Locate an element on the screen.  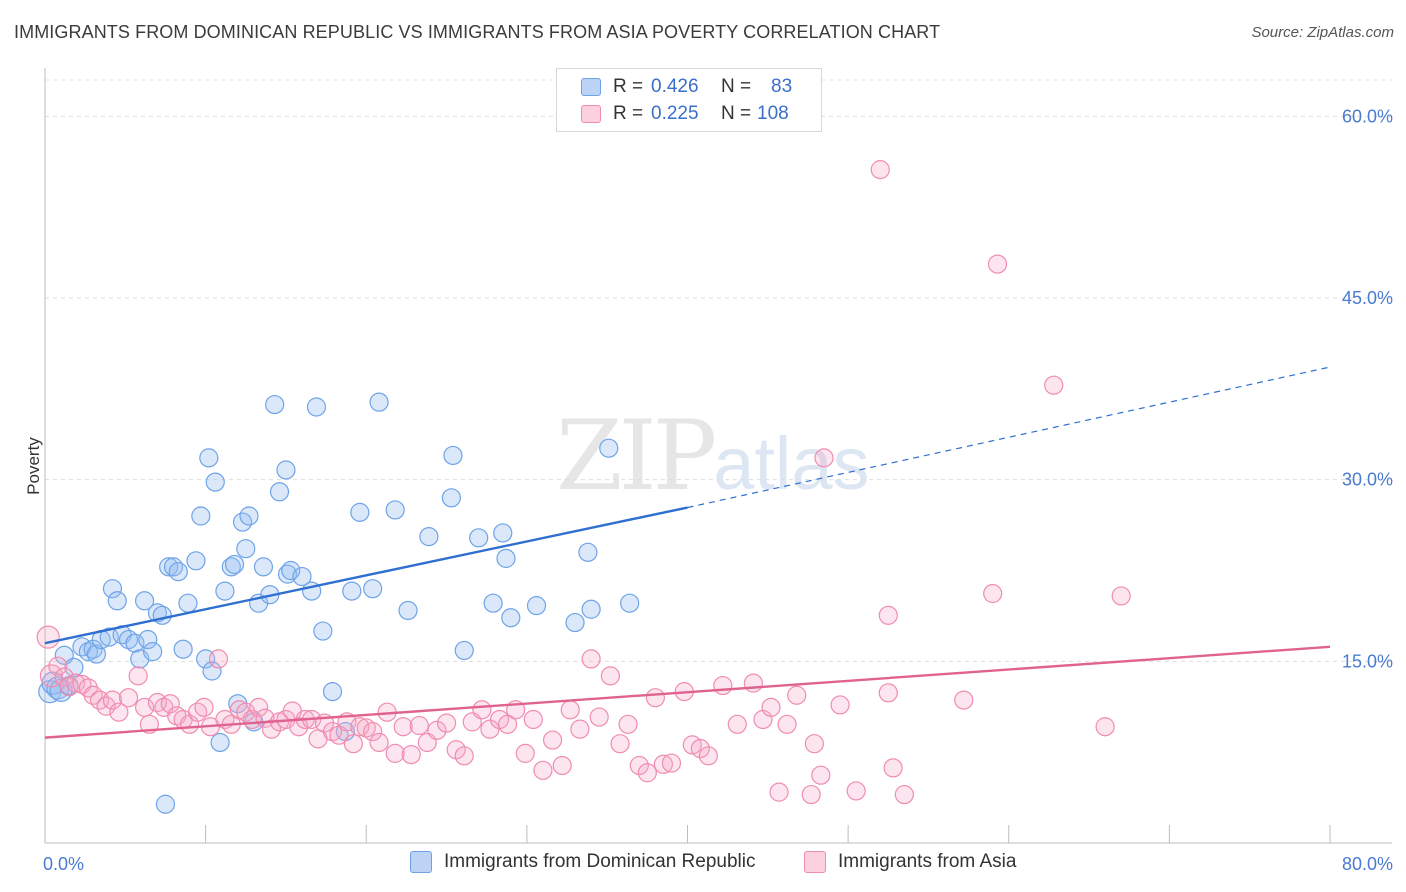
r-label: R = is located at coordinates (628, 113).